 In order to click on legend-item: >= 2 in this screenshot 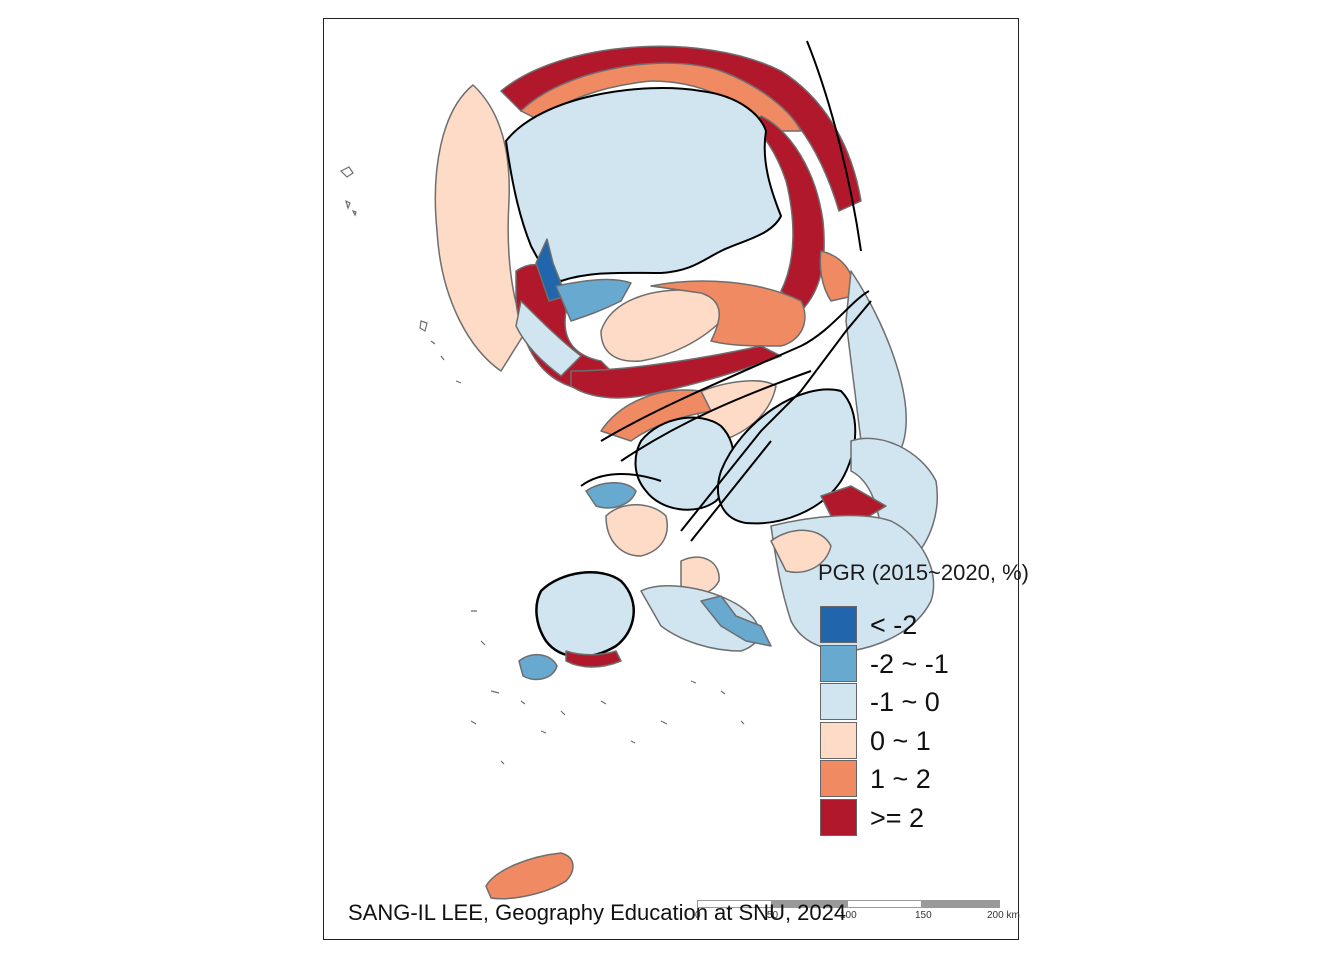, I will do `click(920, 818)`.